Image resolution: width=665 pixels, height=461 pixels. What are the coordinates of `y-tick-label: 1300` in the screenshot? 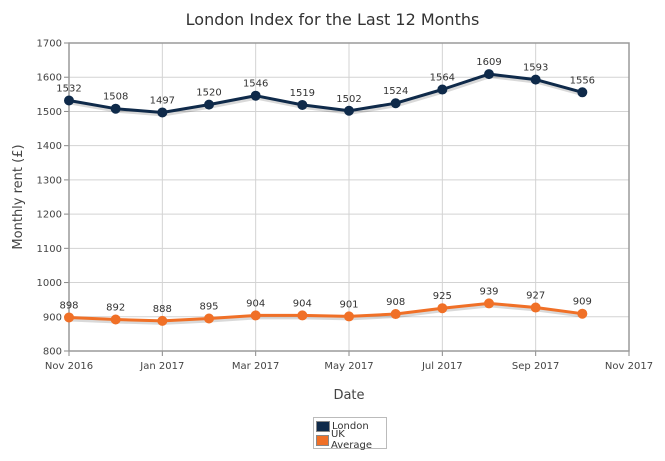 It's located at (49, 180).